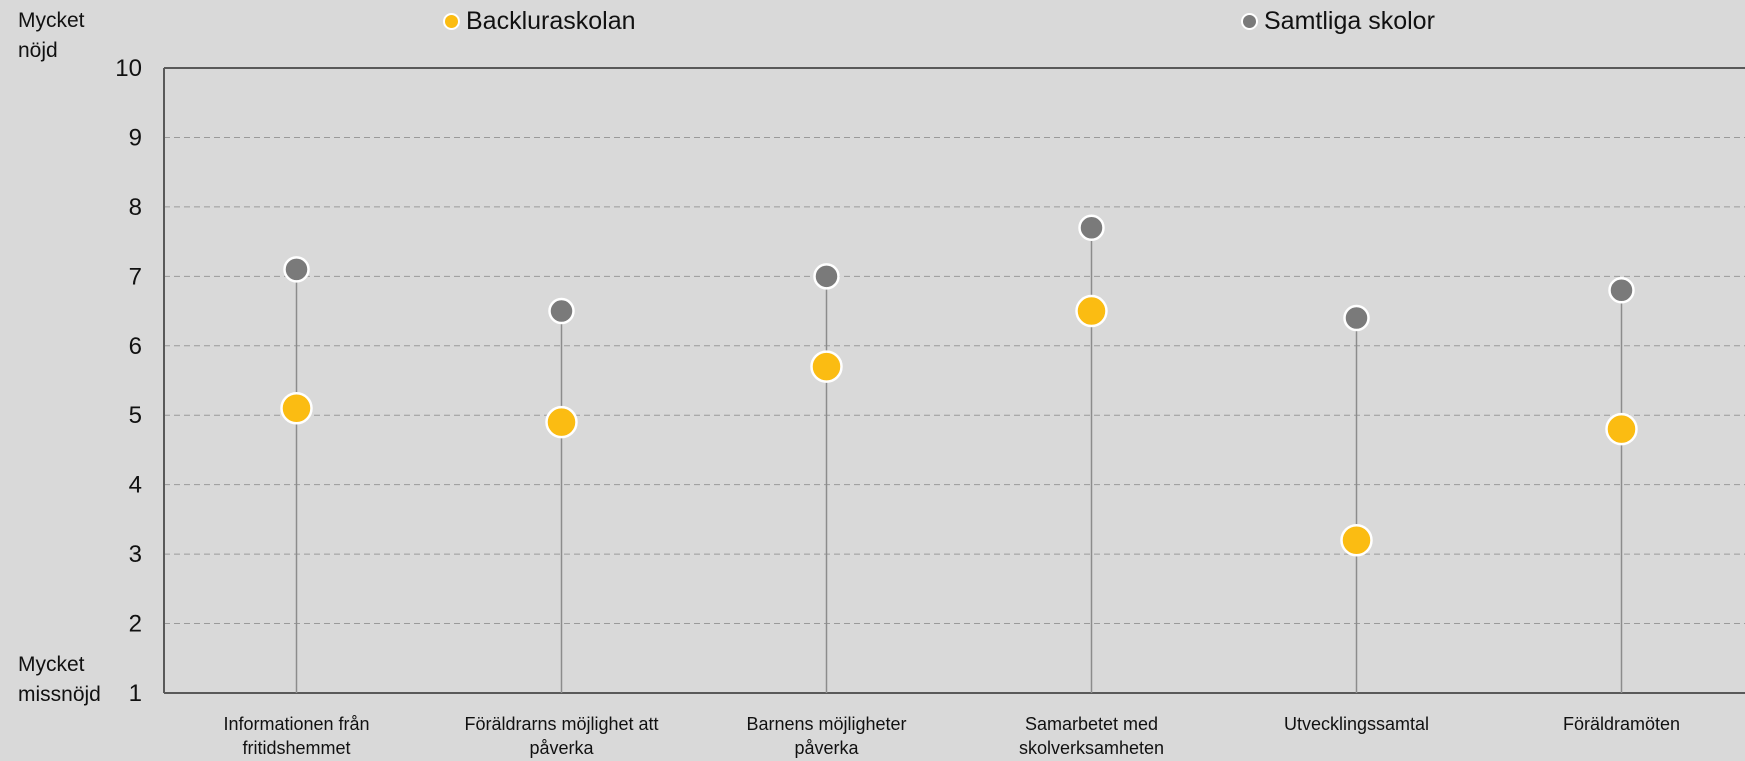  I want to click on y-tick-label: 4, so click(135, 485).